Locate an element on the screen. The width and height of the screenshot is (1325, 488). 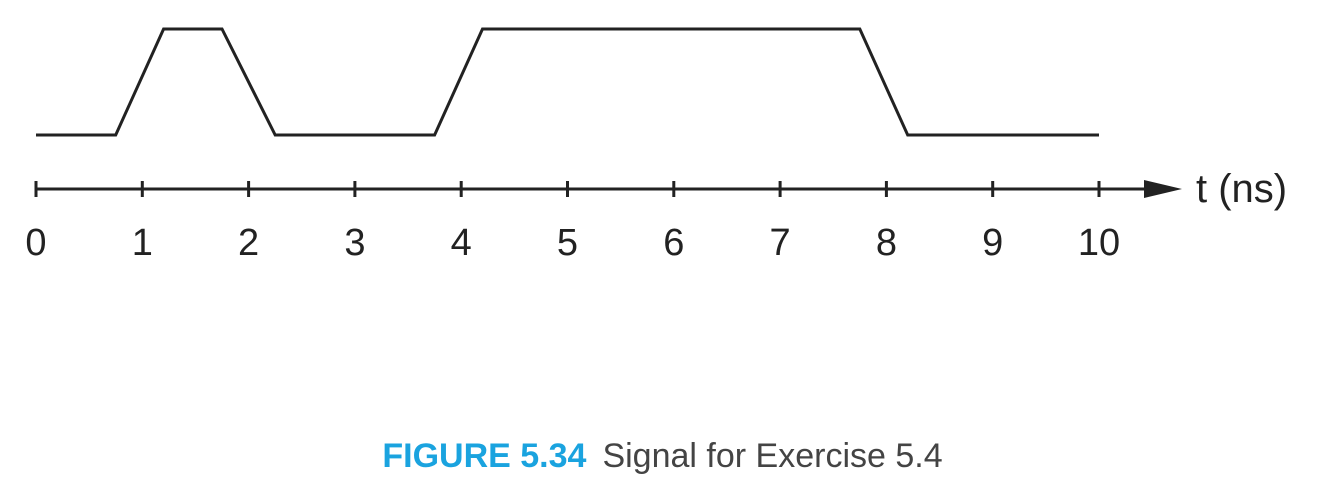
x-tick-label: 2 is located at coordinates (248, 243).